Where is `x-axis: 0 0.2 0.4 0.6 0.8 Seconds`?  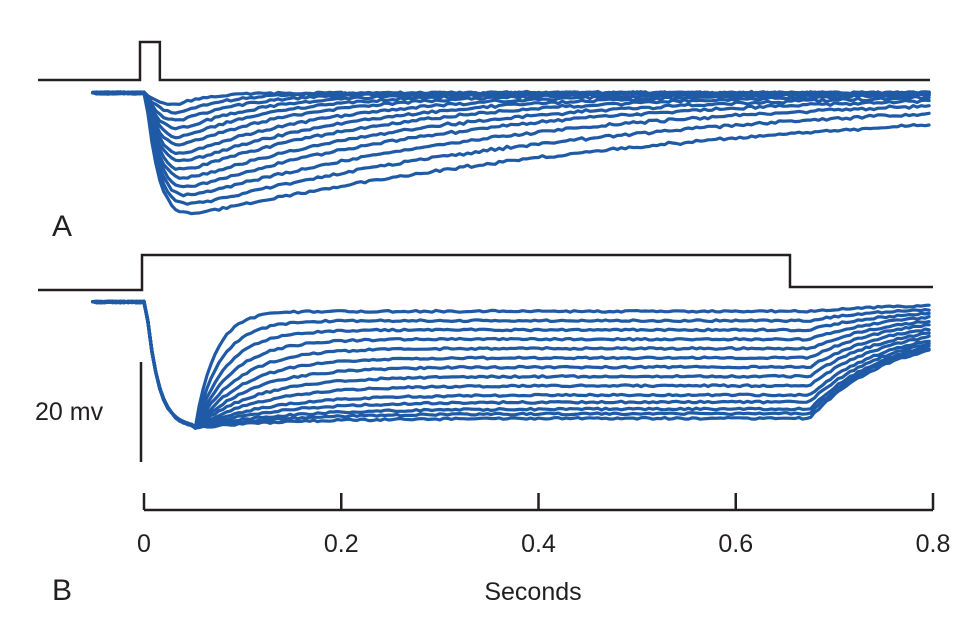
x-axis: 0 0.2 0.4 0.6 0.8 Seconds is located at coordinates (543, 549).